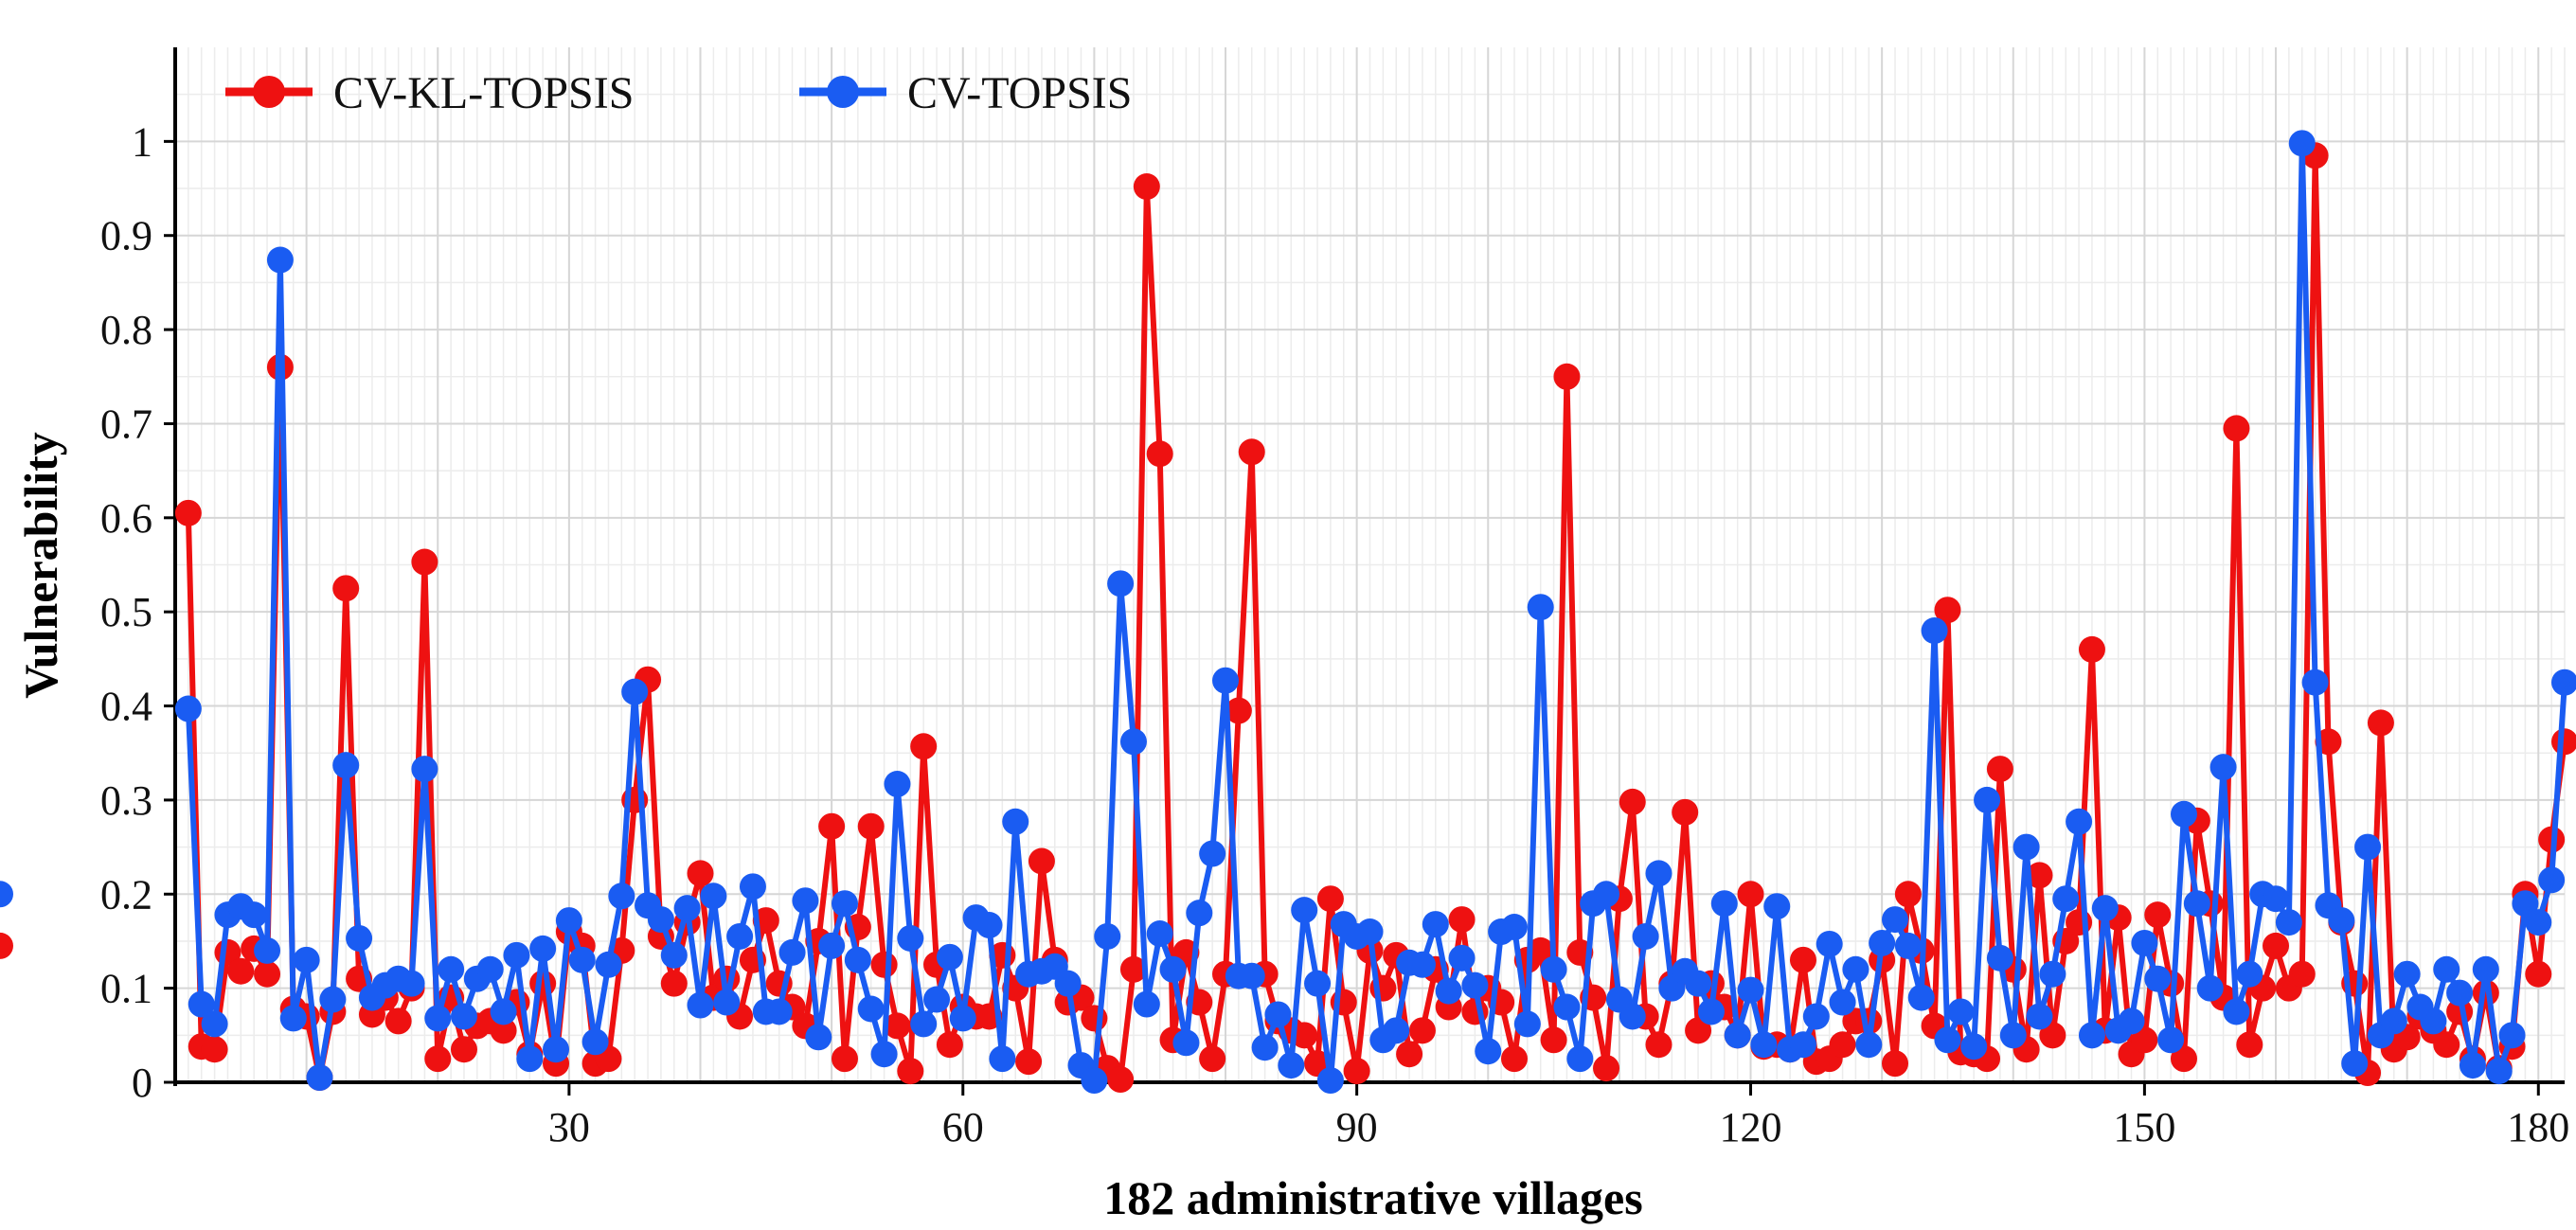 The width and height of the screenshot is (2576, 1230). Describe the element at coordinates (126, 989) in the screenshot. I see `y-tick-label: 0.1` at that location.